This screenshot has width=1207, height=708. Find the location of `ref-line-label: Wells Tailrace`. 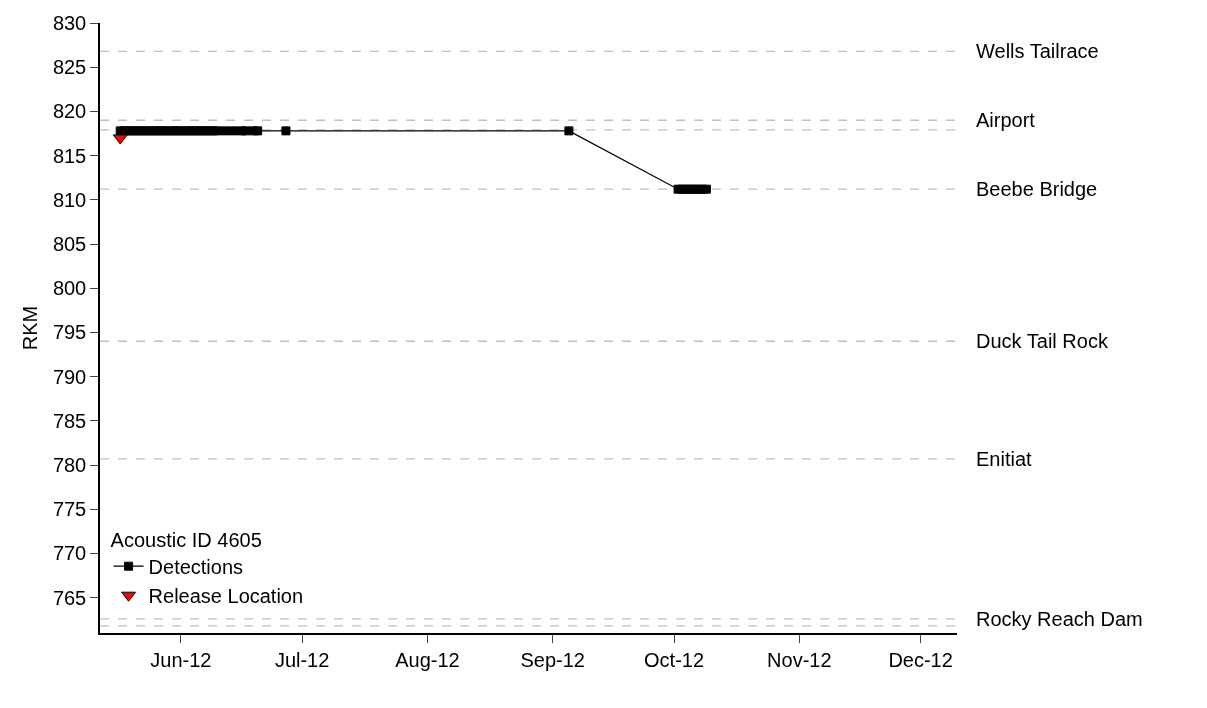

ref-line-label: Wells Tailrace is located at coordinates (1037, 51).